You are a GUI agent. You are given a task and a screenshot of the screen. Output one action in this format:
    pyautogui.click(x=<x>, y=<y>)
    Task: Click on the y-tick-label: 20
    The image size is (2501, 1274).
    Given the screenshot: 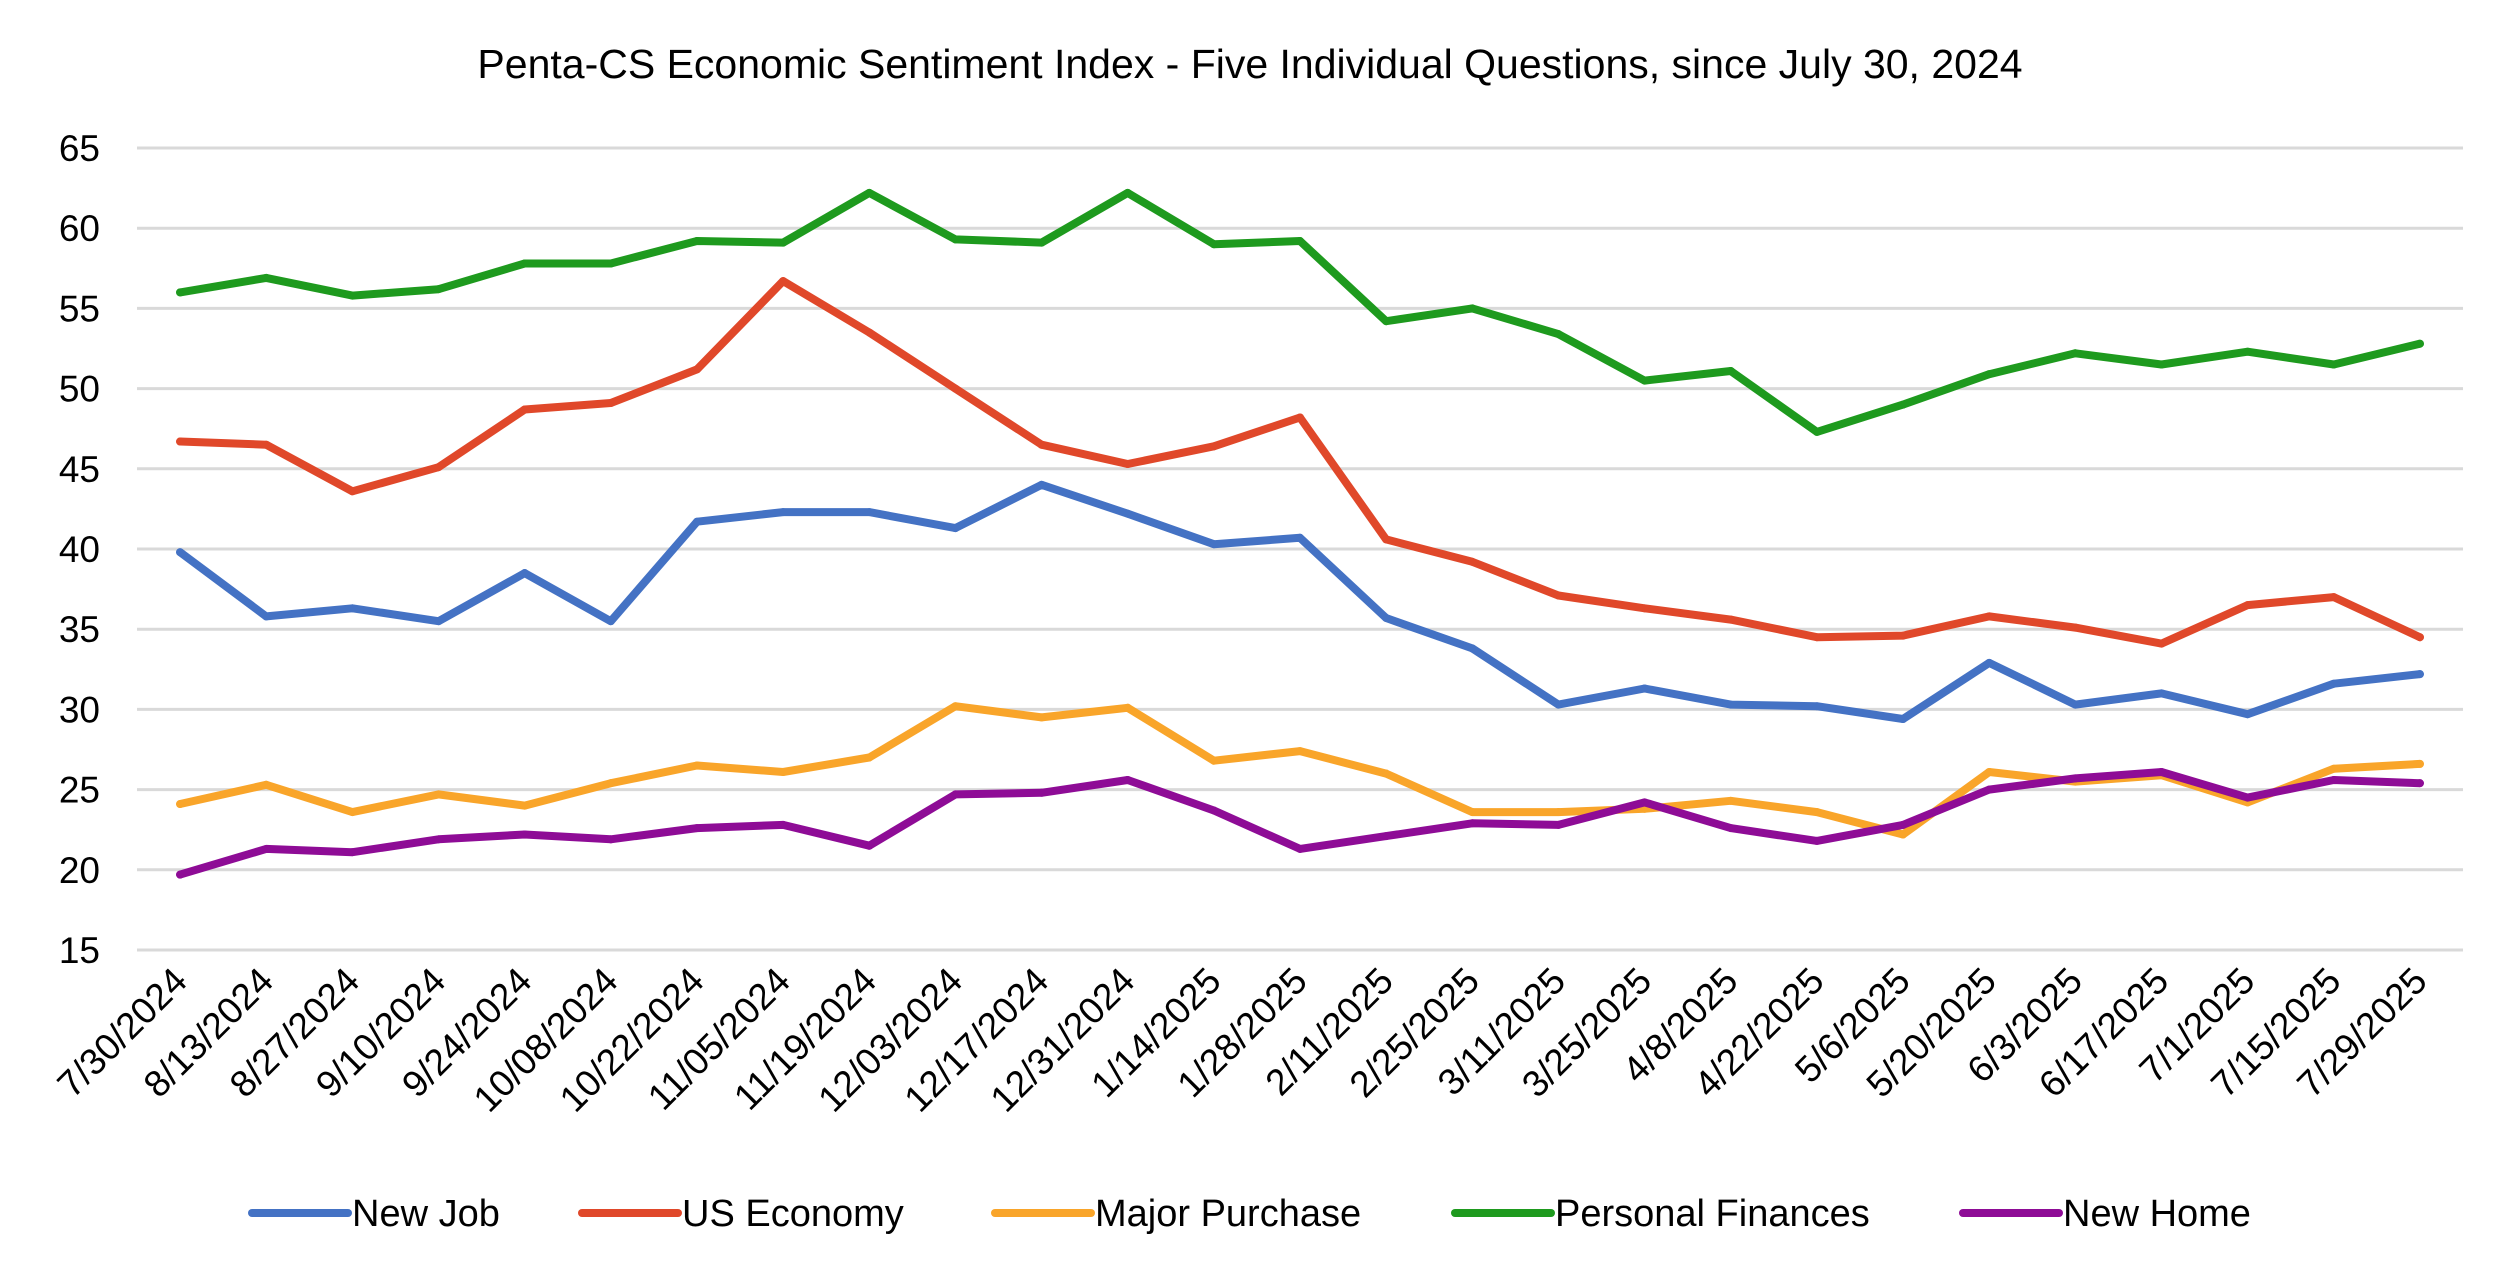 What is the action you would take?
    pyautogui.click(x=79, y=870)
    